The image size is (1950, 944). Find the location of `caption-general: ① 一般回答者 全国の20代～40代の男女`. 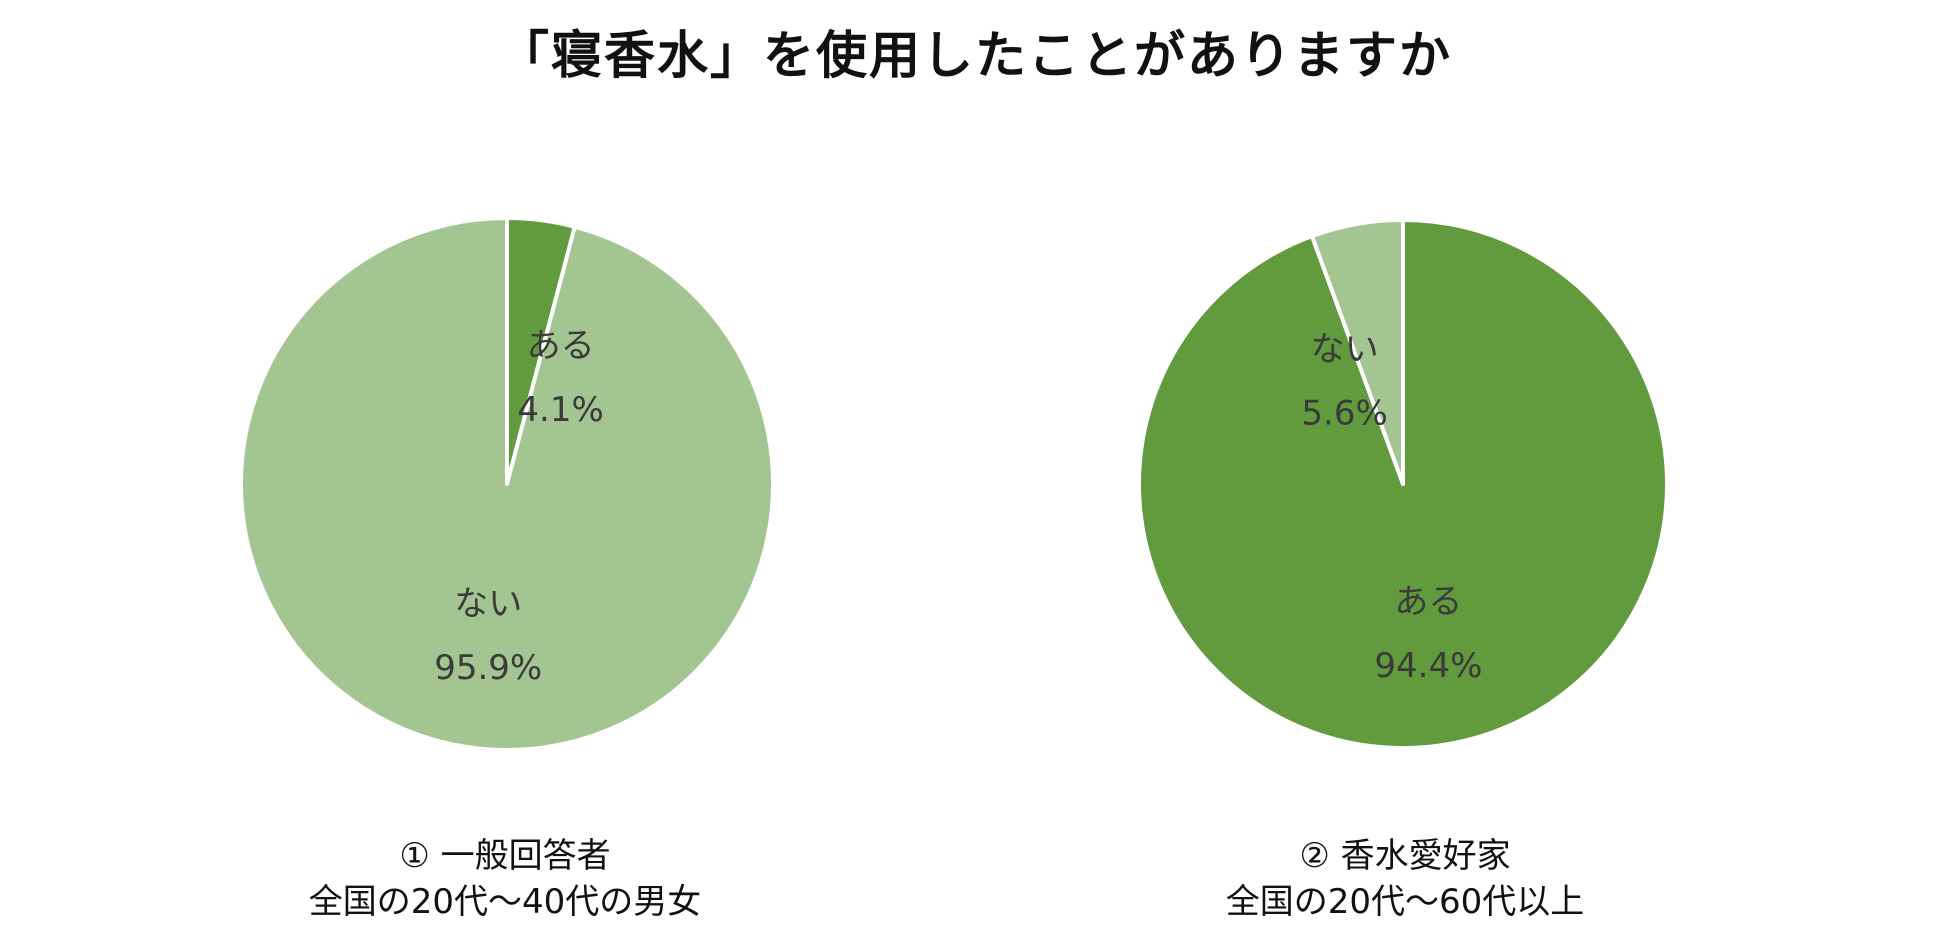

caption-general: ① 一般回答者 全国の20代～40代の男女 is located at coordinates (505, 879).